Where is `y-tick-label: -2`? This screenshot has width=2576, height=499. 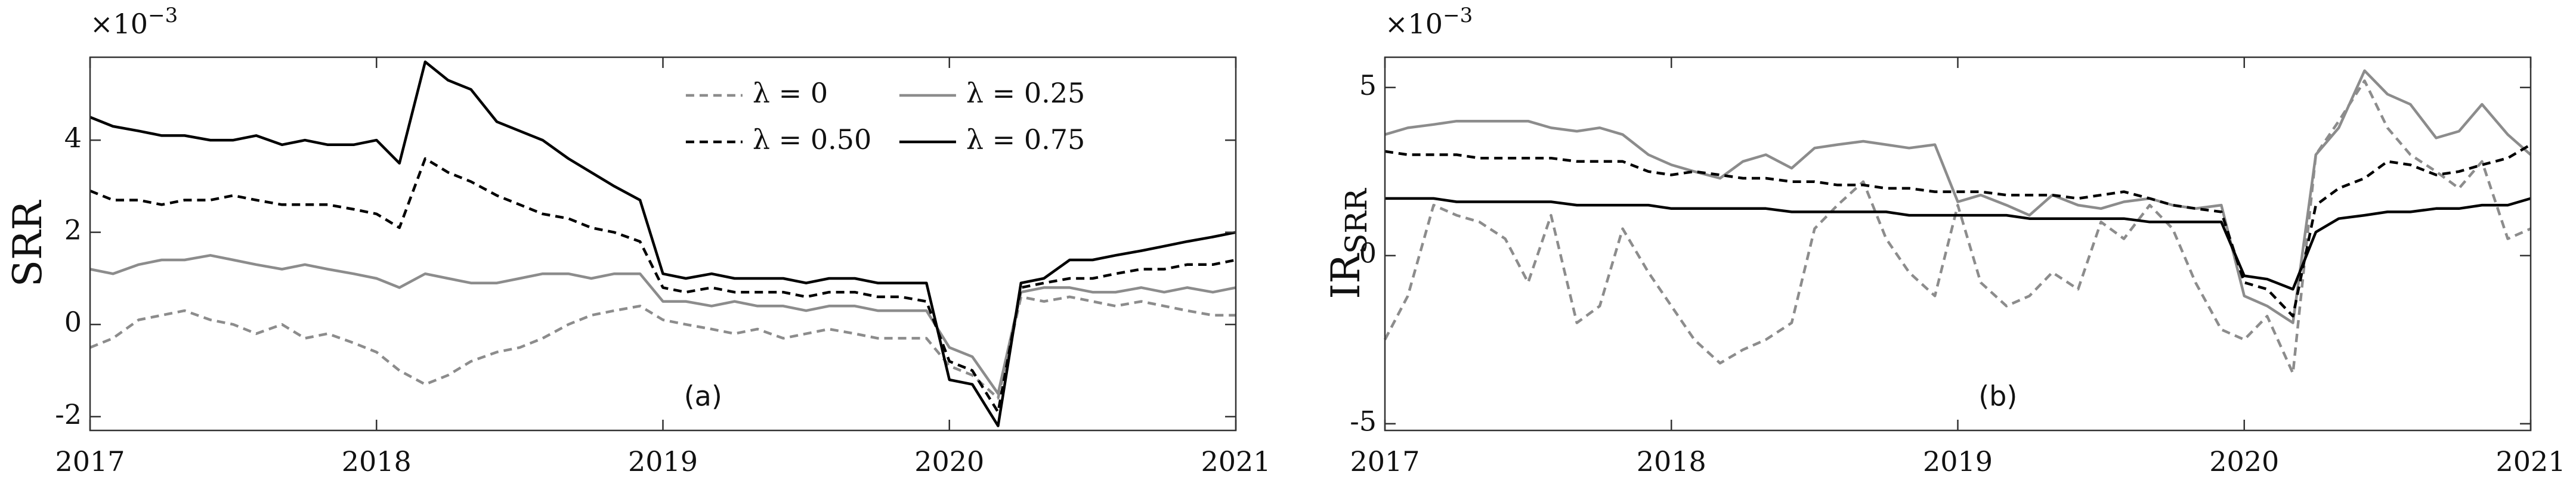
y-tick-label: -2 is located at coordinates (68, 414).